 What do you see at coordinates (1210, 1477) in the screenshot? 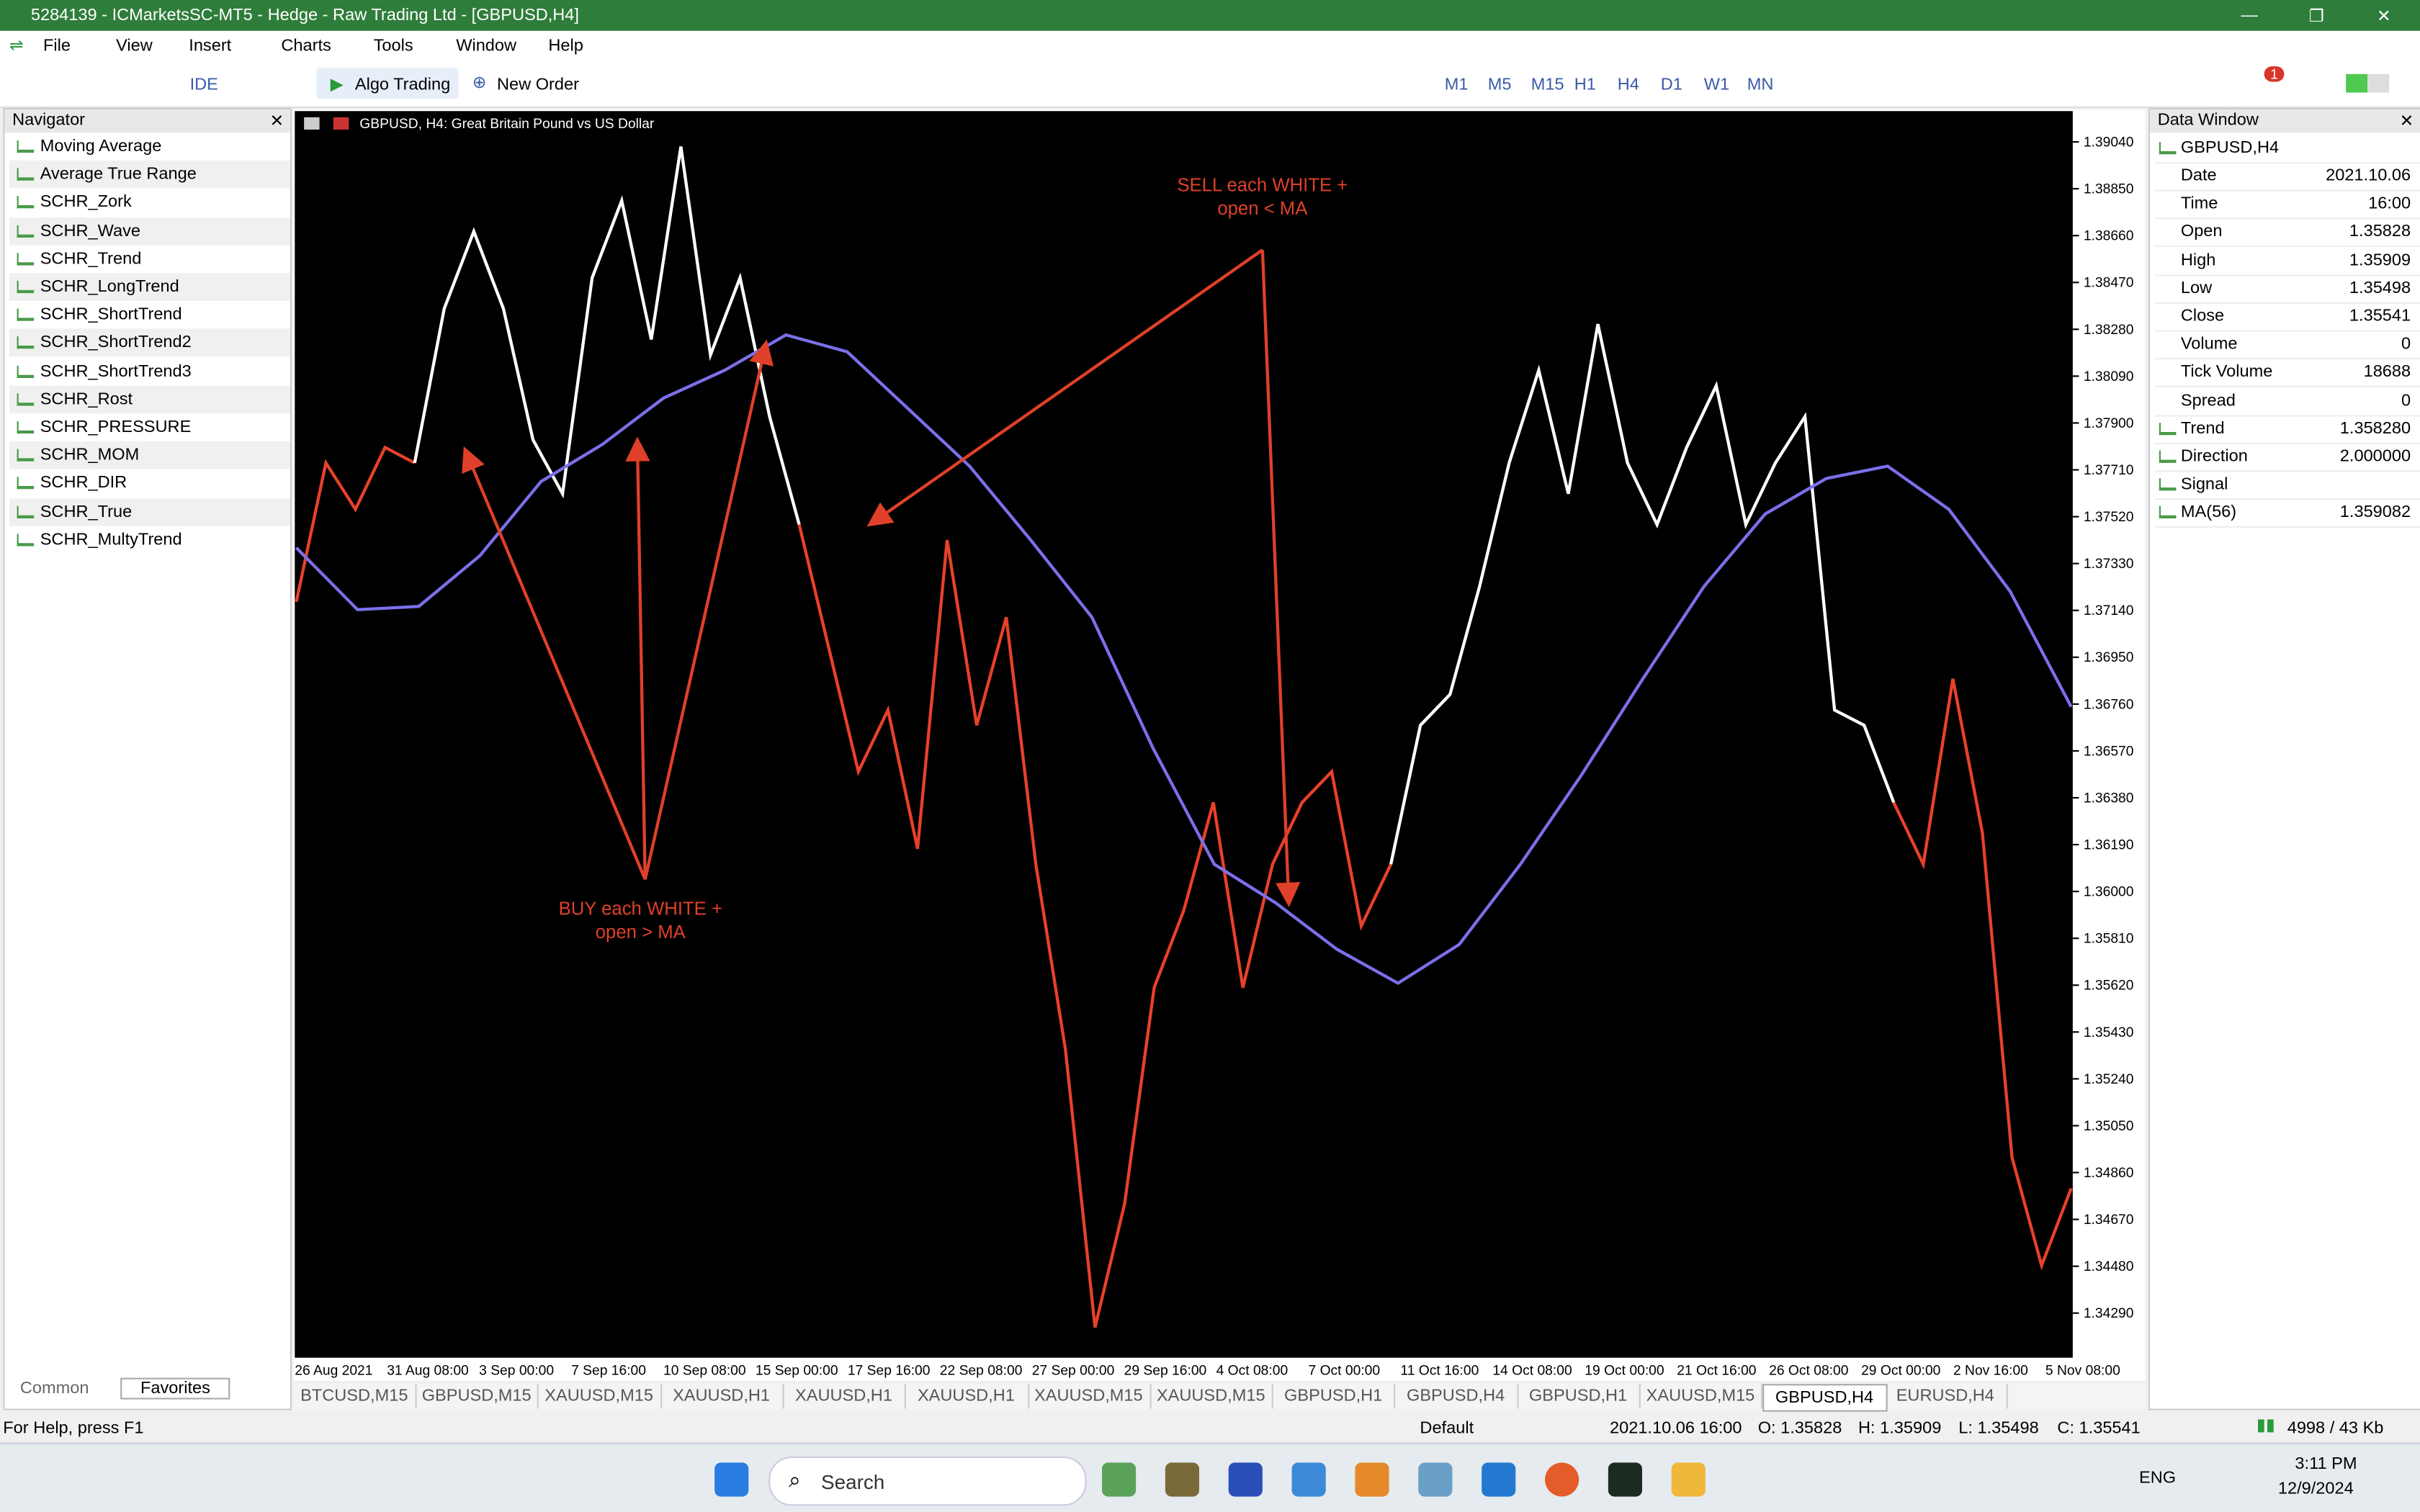
I see `taskbar: ⌕ Search ENG 3:11 PM 12/9/2024` at bounding box center [1210, 1477].